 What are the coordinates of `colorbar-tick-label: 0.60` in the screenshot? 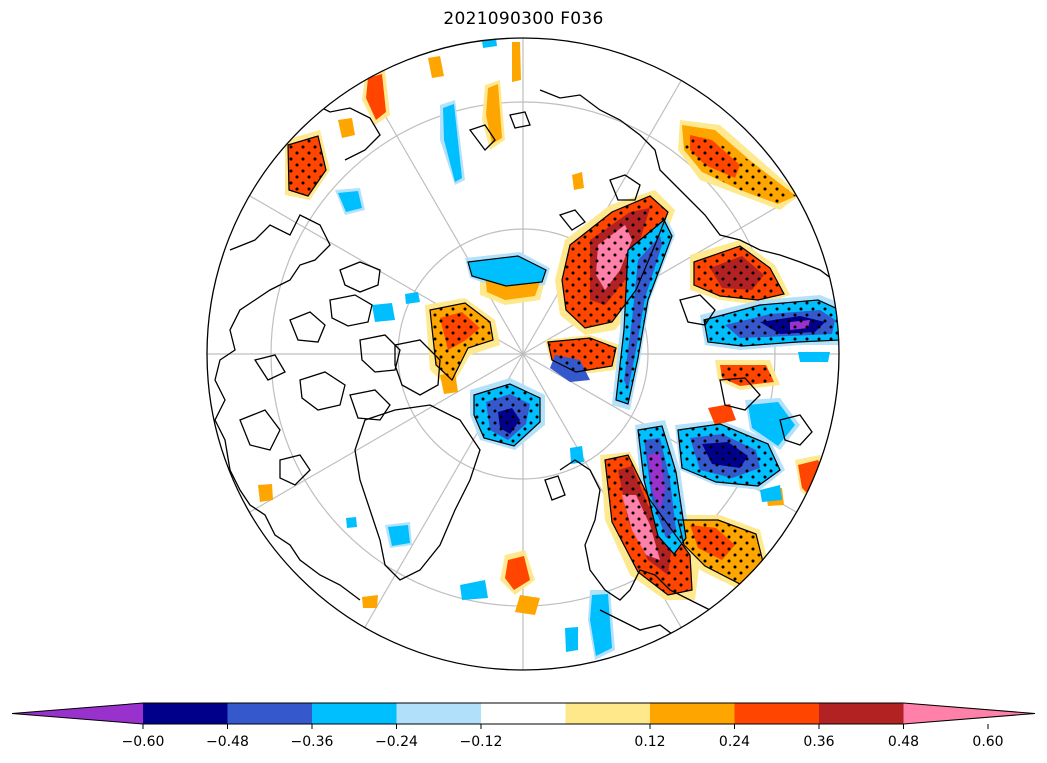 It's located at (987, 742).